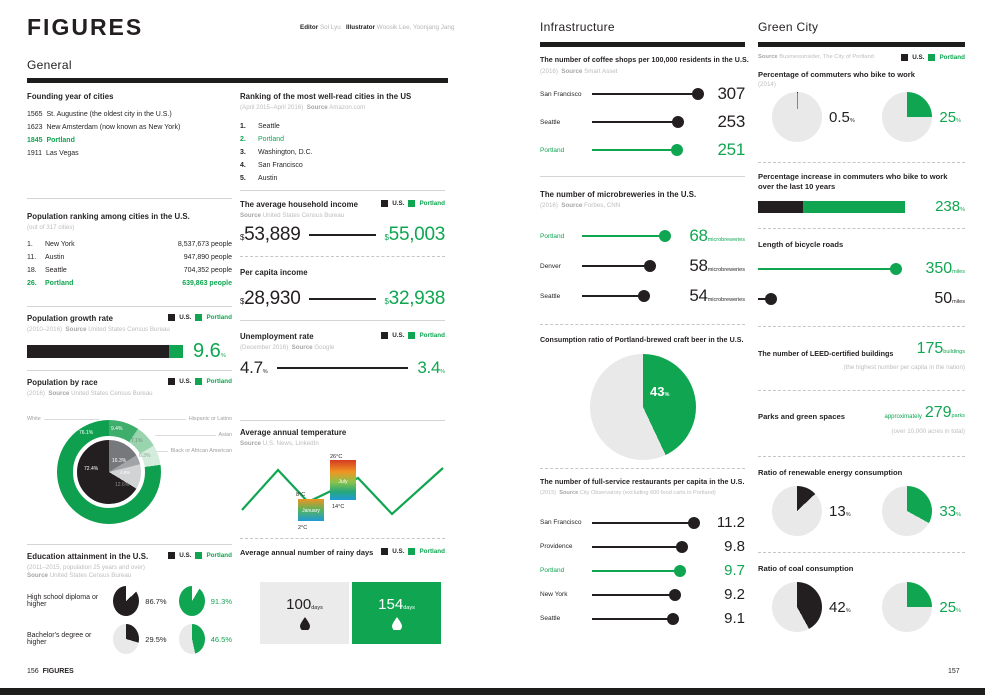  What do you see at coordinates (272, 107) in the screenshot?
I see `period: (April 2015–April 2016)` at bounding box center [272, 107].